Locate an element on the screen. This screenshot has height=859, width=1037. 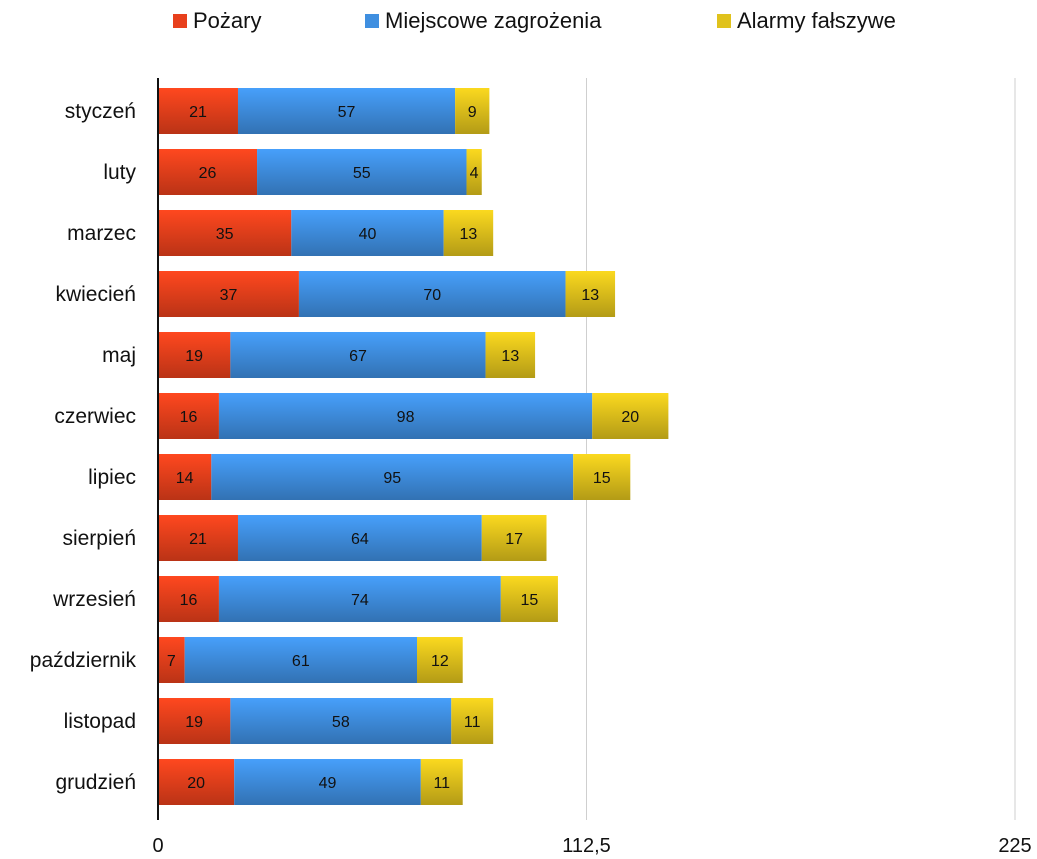
data-label-10-2: 11 is located at coordinates (472, 722).